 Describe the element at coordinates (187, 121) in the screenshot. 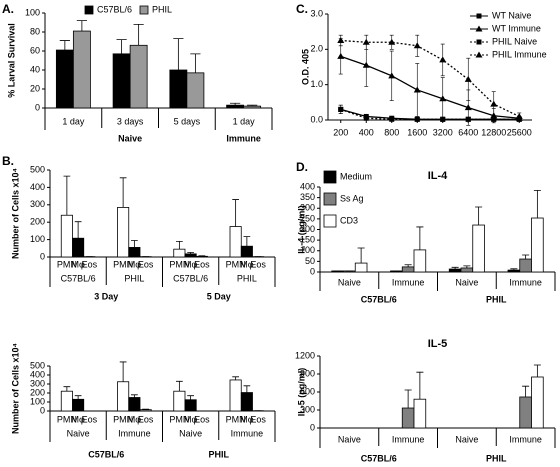

I see `x-tick-label: 5 days` at that location.